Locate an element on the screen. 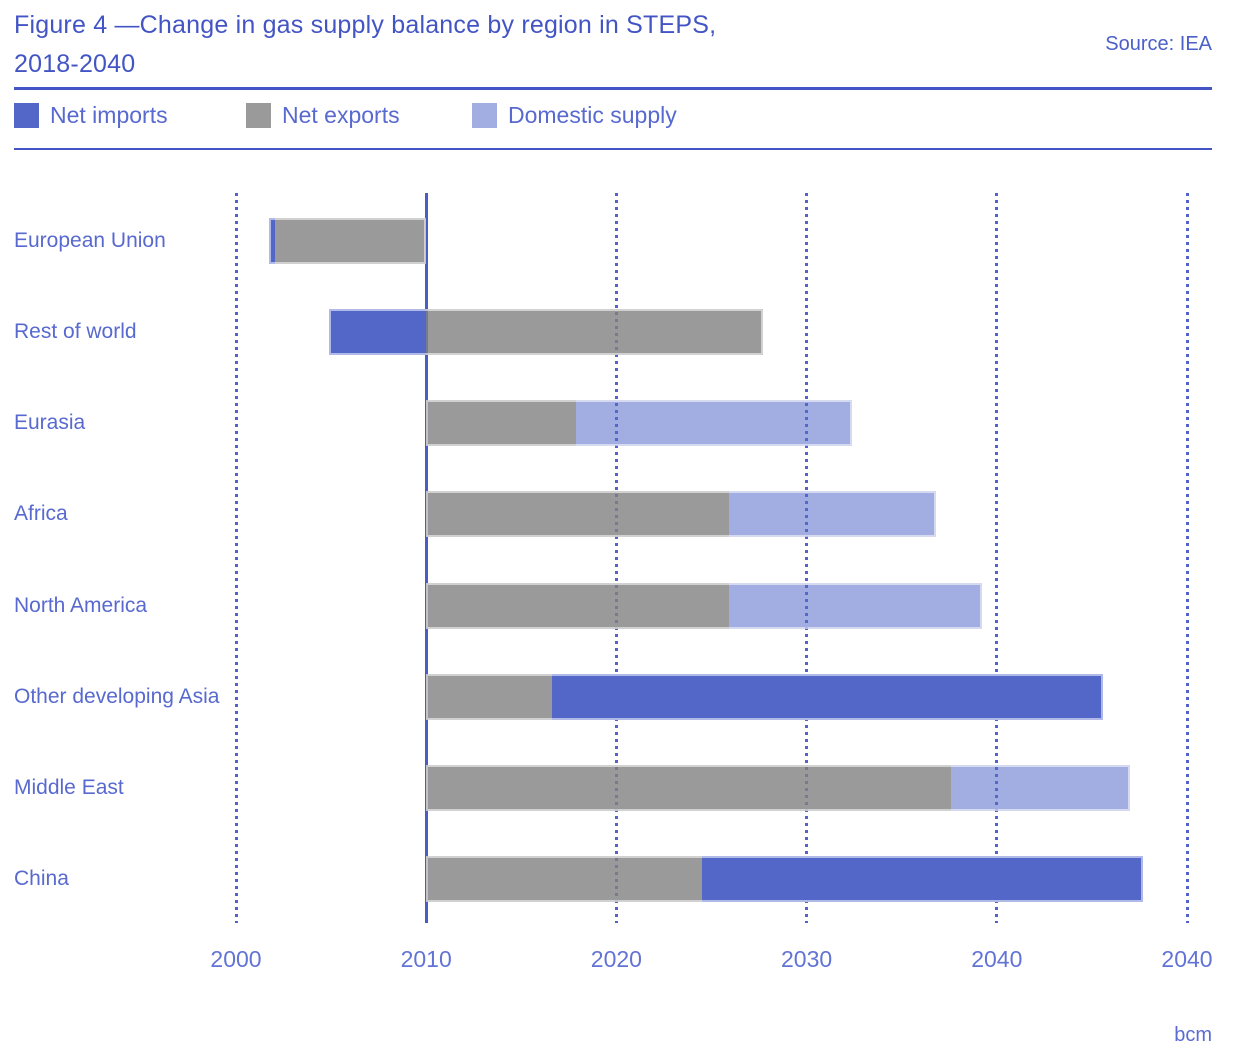 Image resolution: width=1238 pixels, height=1058 pixels. x-tick-label: 2030 is located at coordinates (807, 959).